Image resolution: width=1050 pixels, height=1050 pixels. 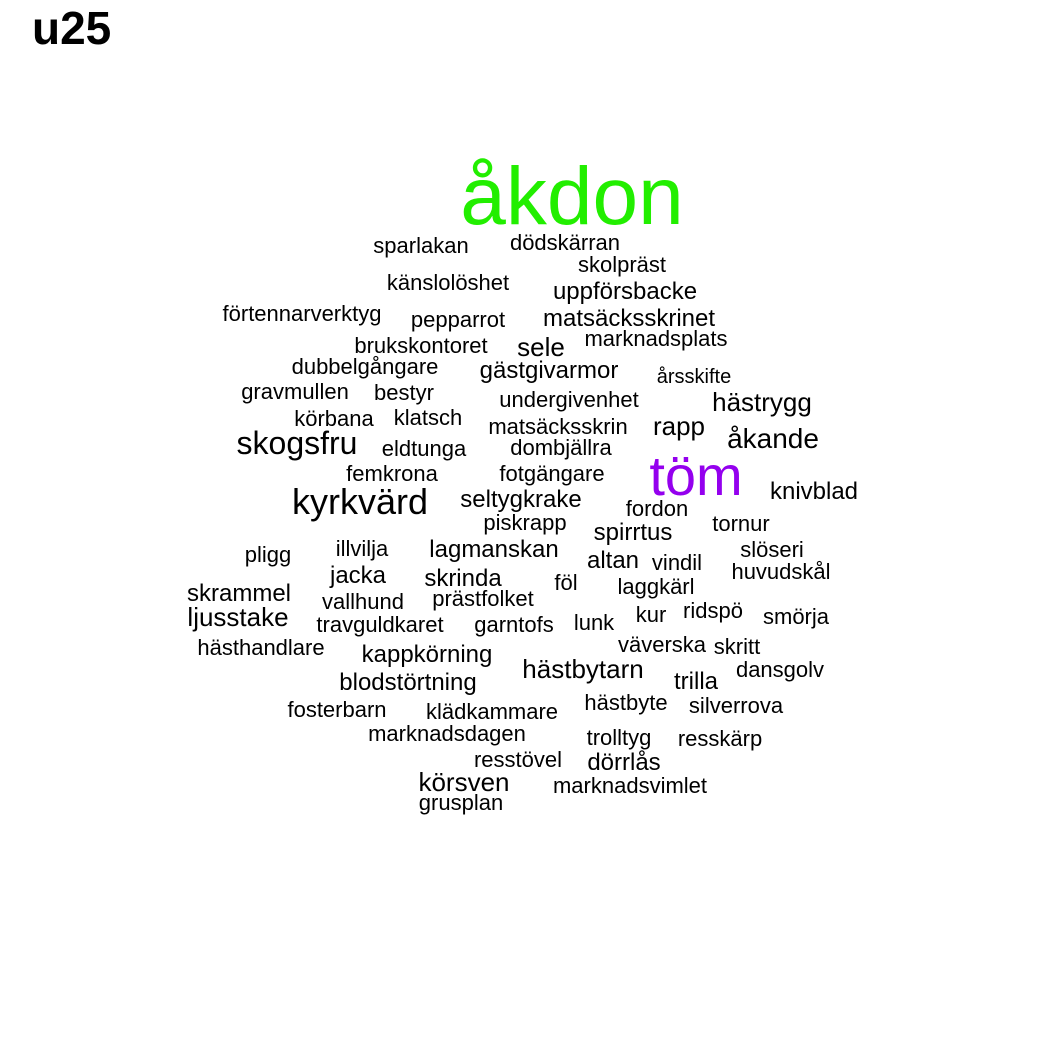 I want to click on cloud-word: förtennarverktyg, so click(x=302, y=313).